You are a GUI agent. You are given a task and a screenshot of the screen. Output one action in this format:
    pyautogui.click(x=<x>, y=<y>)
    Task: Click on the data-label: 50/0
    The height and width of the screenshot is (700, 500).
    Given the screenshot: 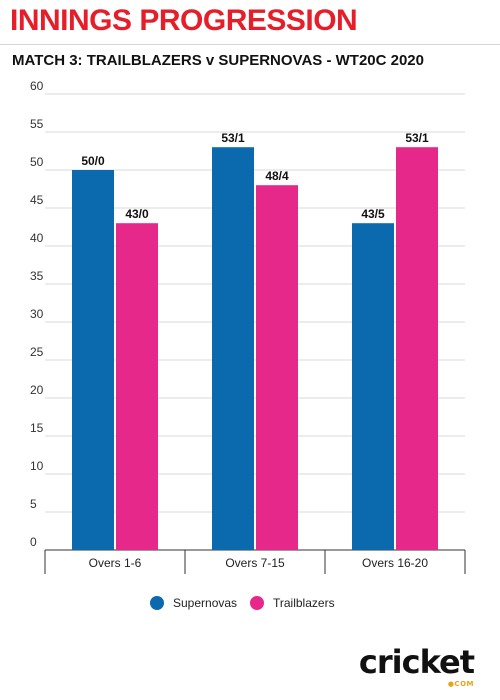 What is the action you would take?
    pyautogui.click(x=93, y=161)
    